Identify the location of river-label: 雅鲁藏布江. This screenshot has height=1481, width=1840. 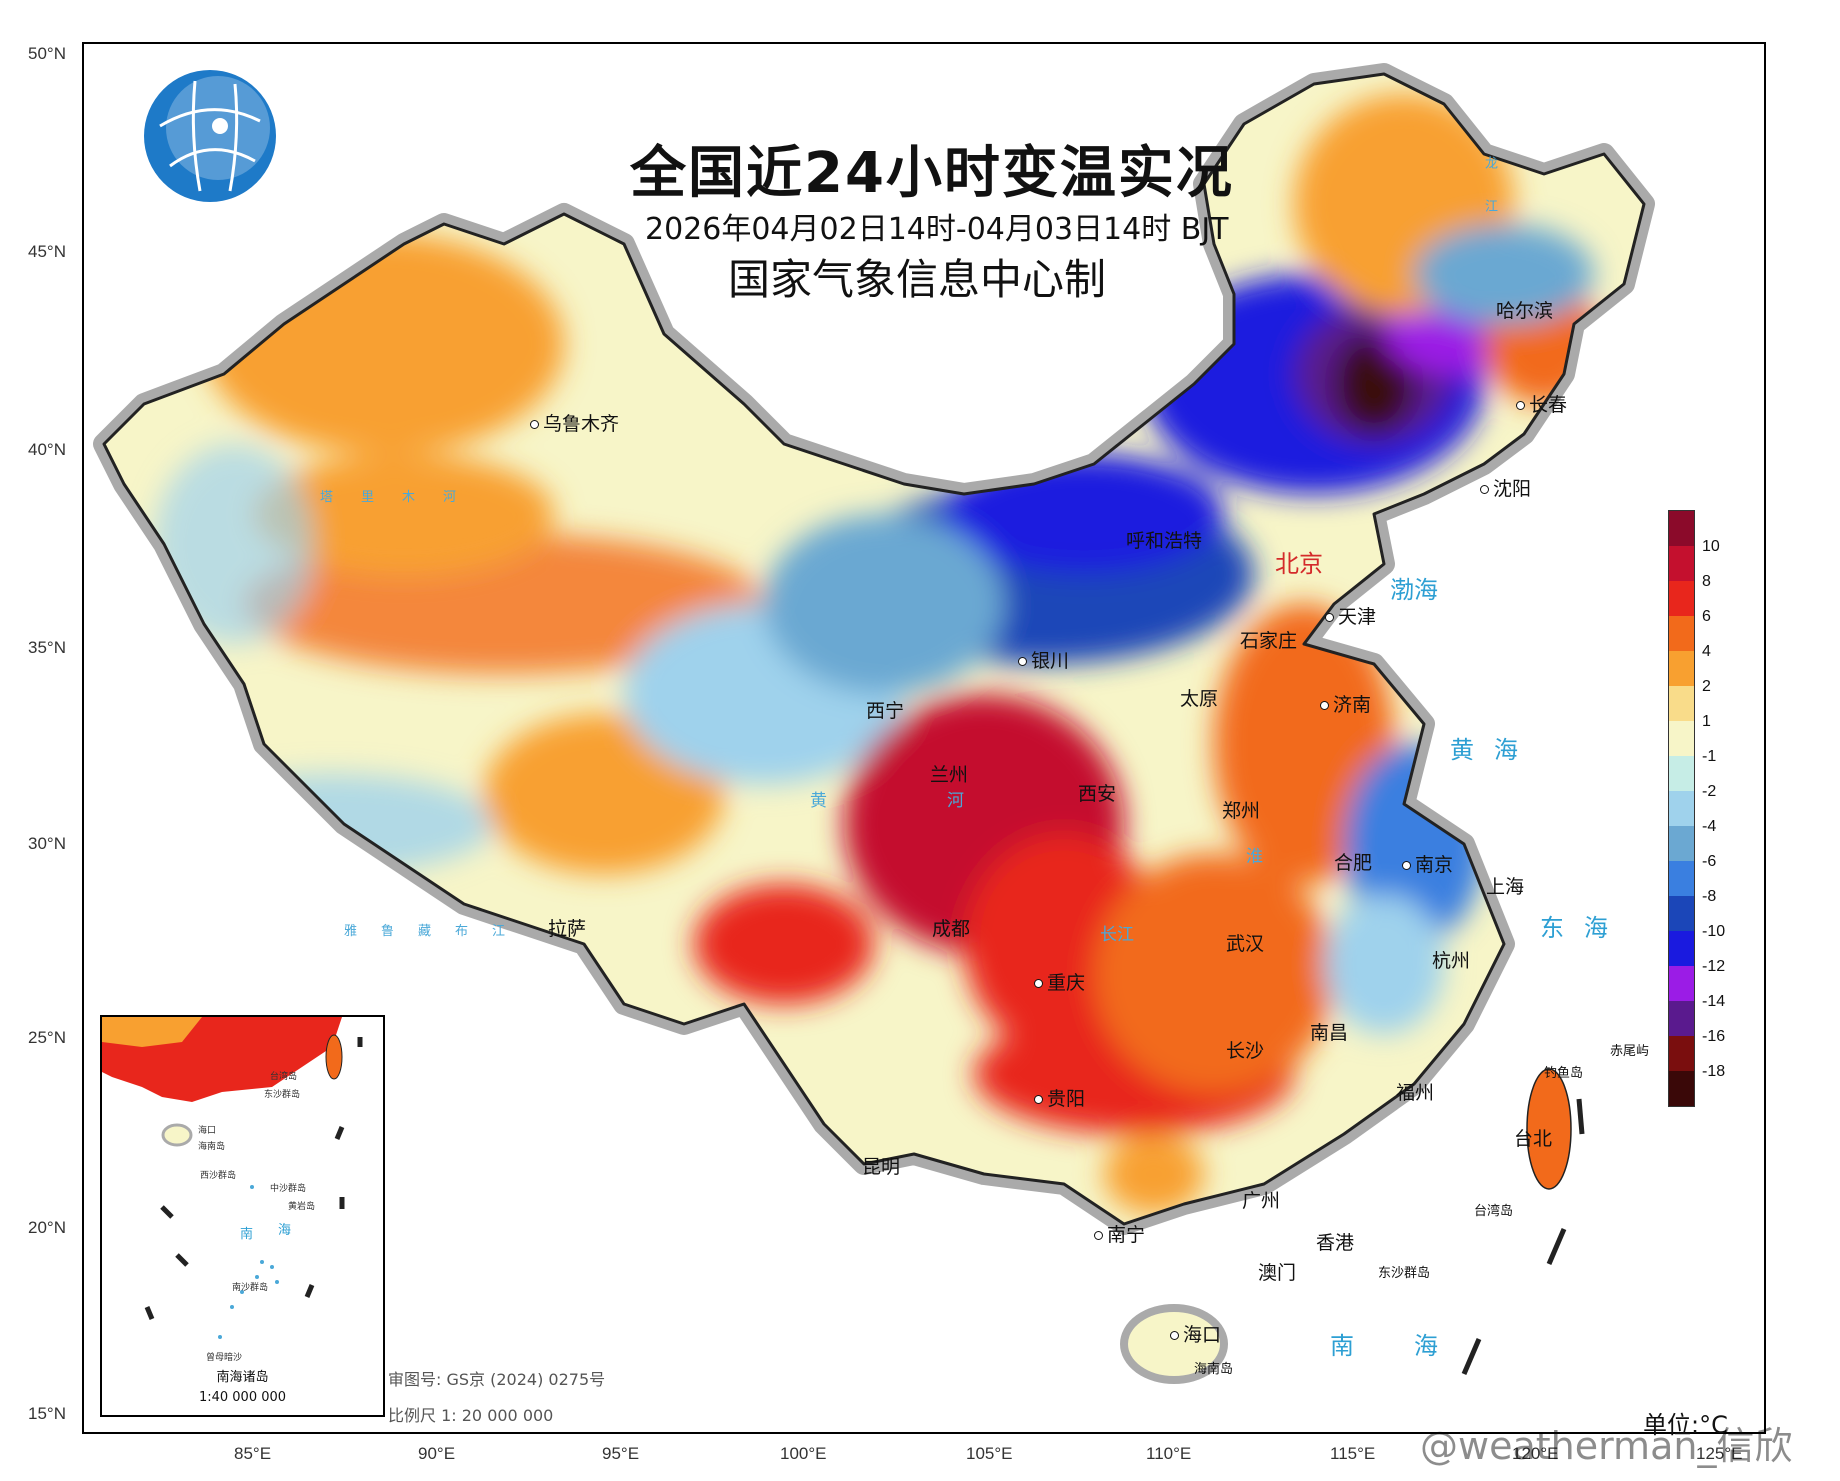
(437, 931).